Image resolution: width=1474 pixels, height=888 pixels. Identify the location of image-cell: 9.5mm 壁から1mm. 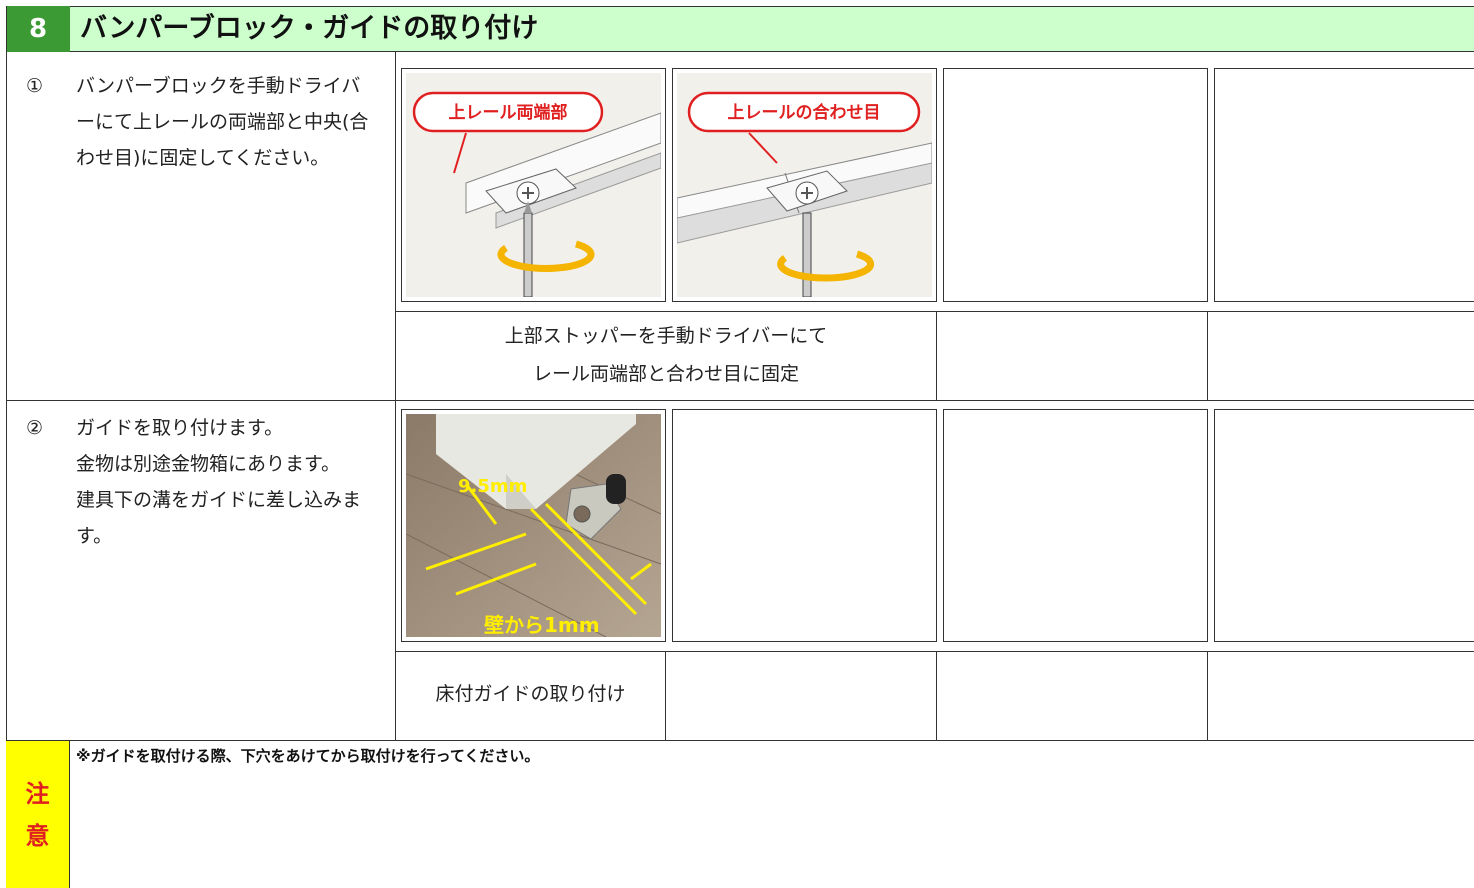
(533, 525).